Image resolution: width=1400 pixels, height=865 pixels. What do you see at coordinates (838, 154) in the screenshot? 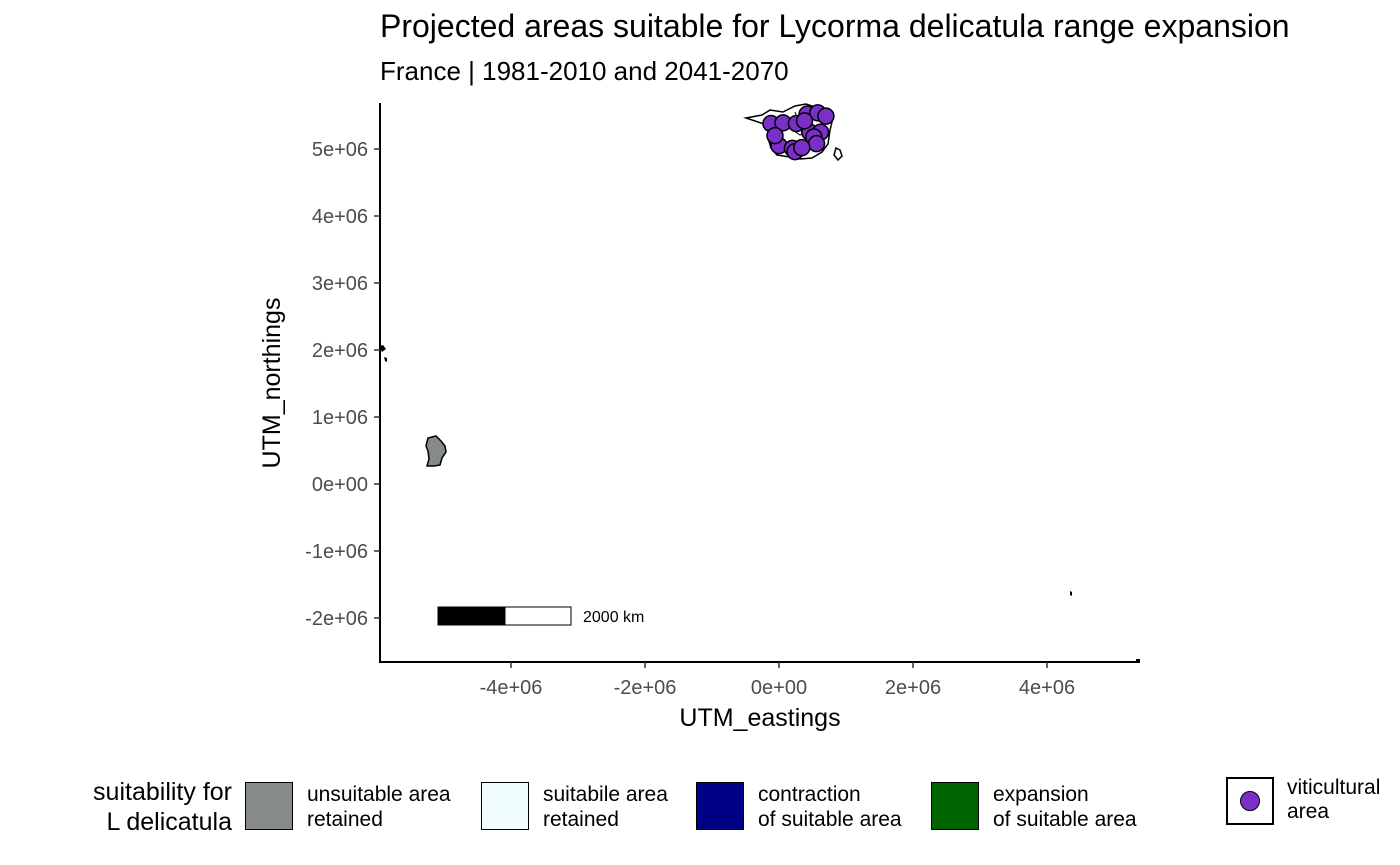
I see `corsica-outline` at bounding box center [838, 154].